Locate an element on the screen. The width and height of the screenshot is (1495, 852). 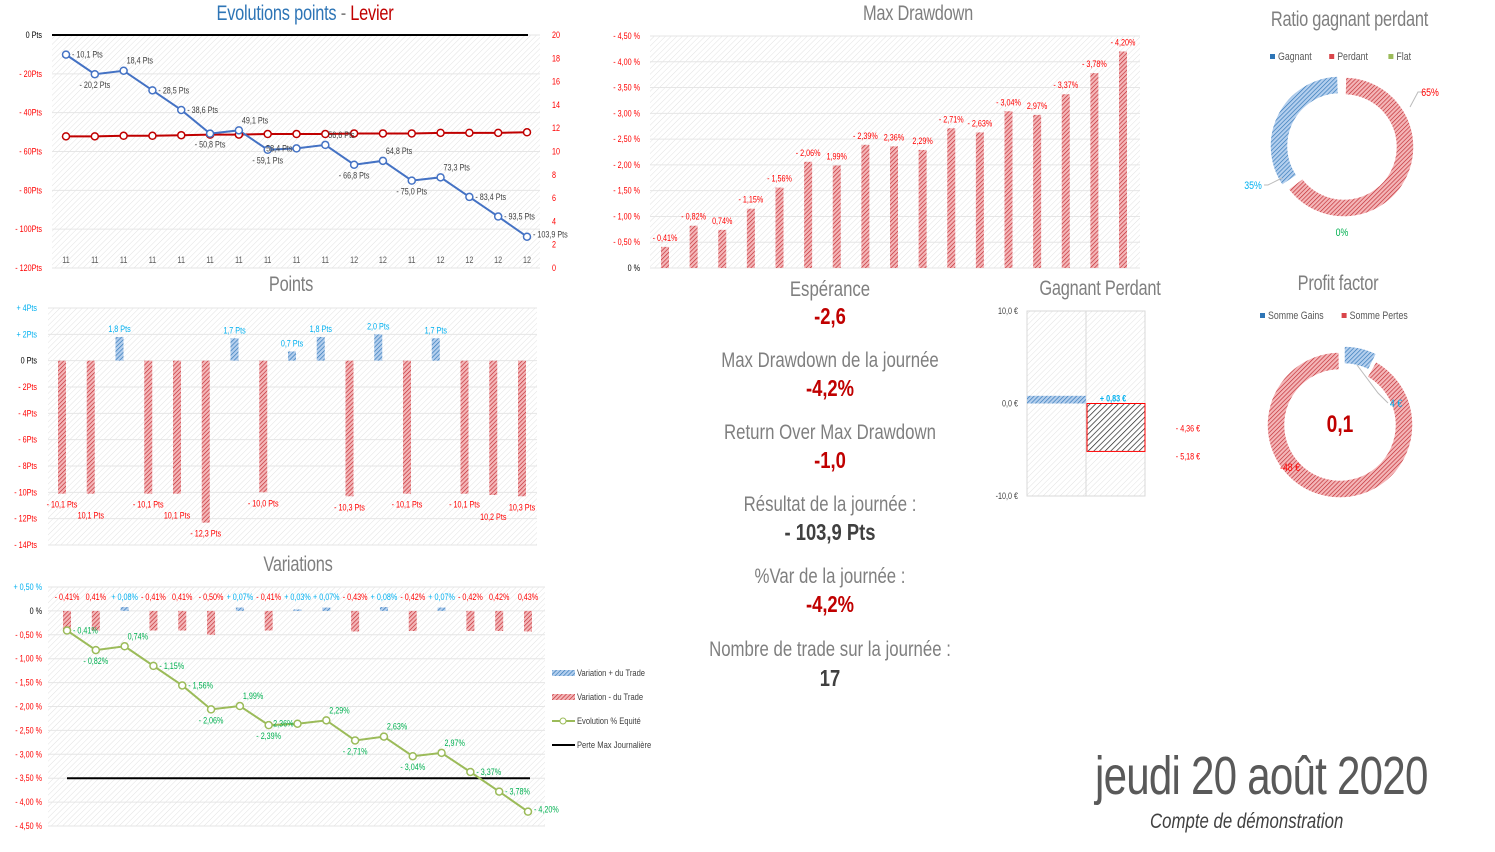
y-right-tick-label: 0 is located at coordinates (554, 268).